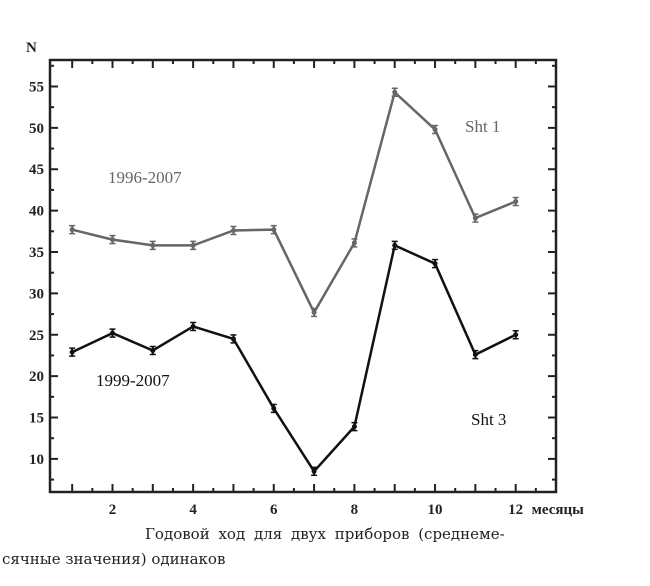  Describe the element at coordinates (325, 534) in the screenshot. I see `caption-line-1: Годовой ход для двух приборов (среднеме-` at that location.